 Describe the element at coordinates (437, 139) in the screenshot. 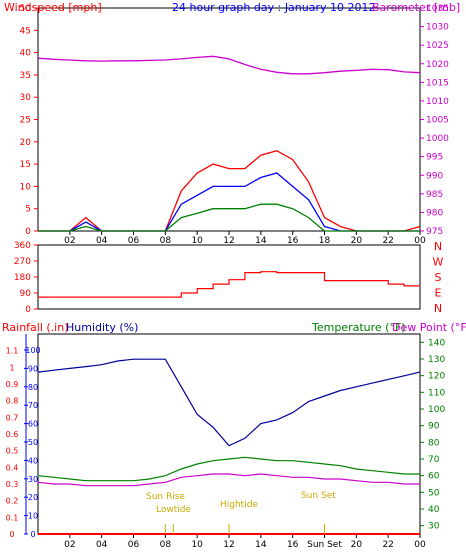

I see `baro-ytick-label: 1000` at that location.